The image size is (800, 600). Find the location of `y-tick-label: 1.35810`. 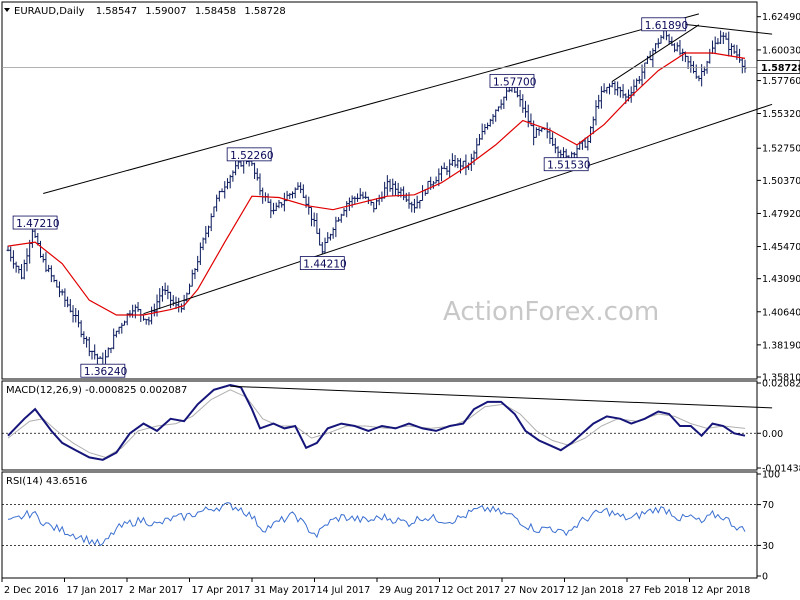

y-tick-label: 1.35810 is located at coordinates (781, 378).